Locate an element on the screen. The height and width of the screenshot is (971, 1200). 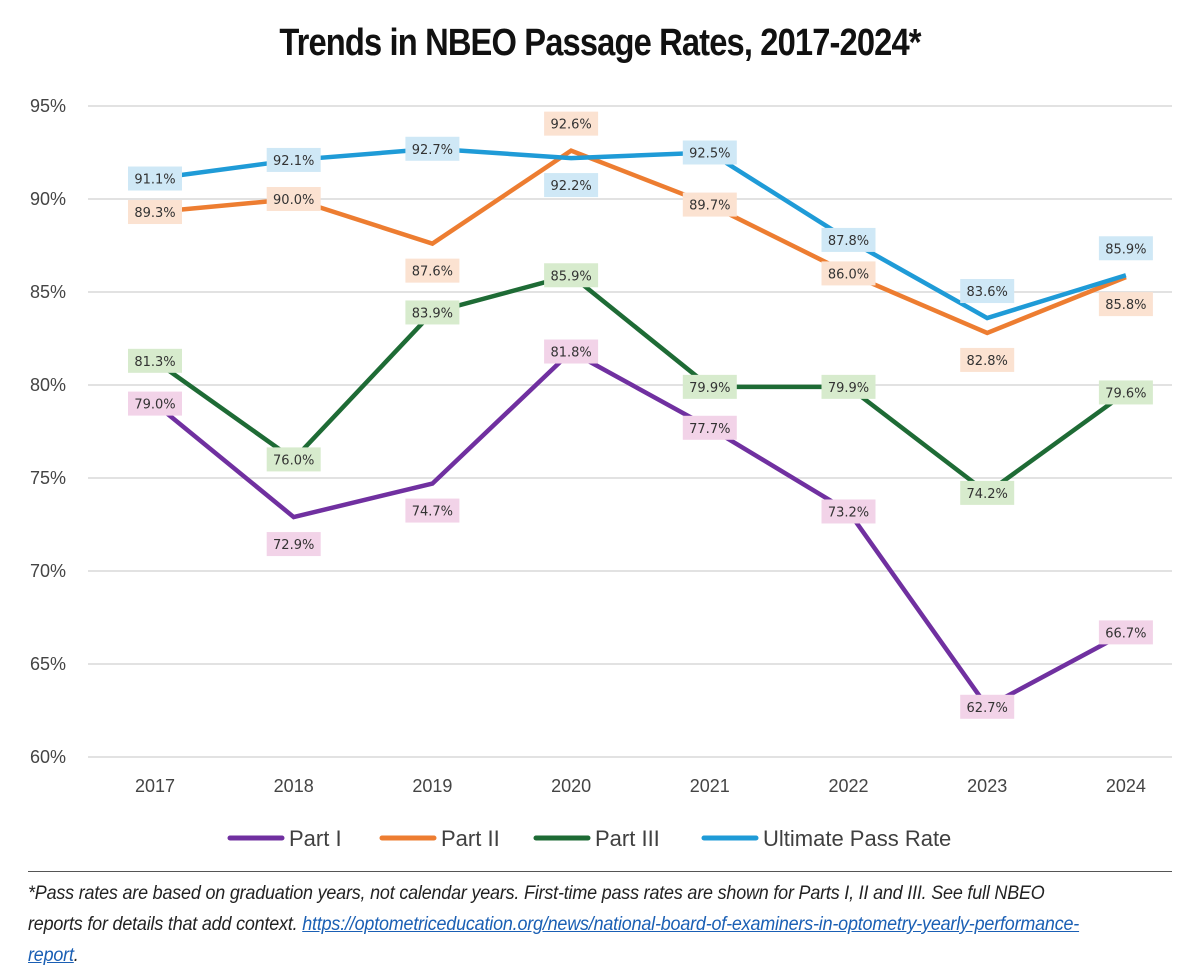
data-label-text: 74.7% is located at coordinates (432, 512).